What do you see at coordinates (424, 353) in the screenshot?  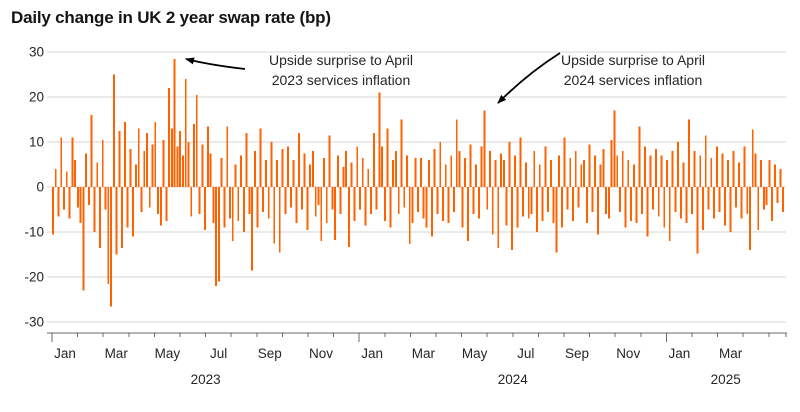 I see `x-month-label: Mar` at bounding box center [424, 353].